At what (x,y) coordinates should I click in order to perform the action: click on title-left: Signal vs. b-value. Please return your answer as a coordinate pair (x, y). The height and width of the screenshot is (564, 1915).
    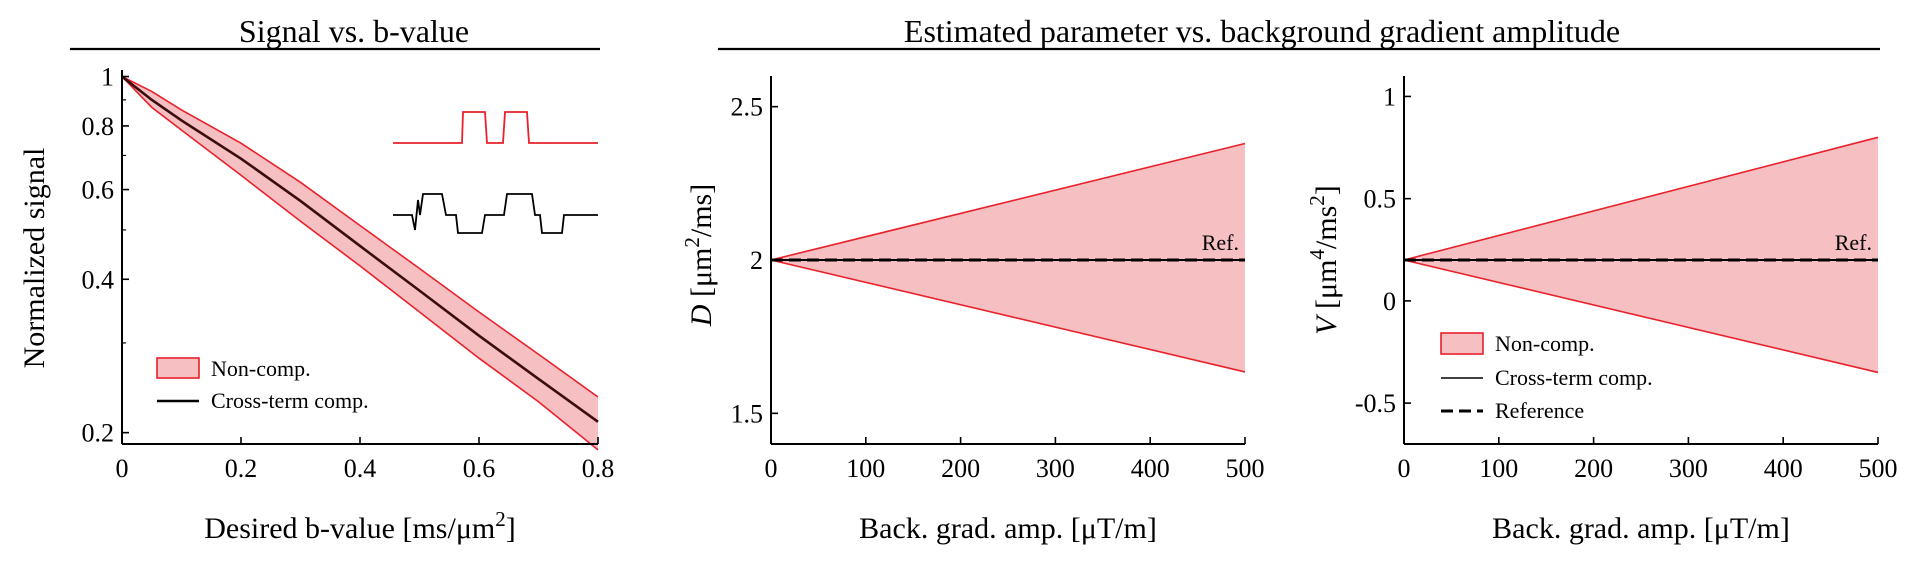
    Looking at the image, I should click on (354, 31).